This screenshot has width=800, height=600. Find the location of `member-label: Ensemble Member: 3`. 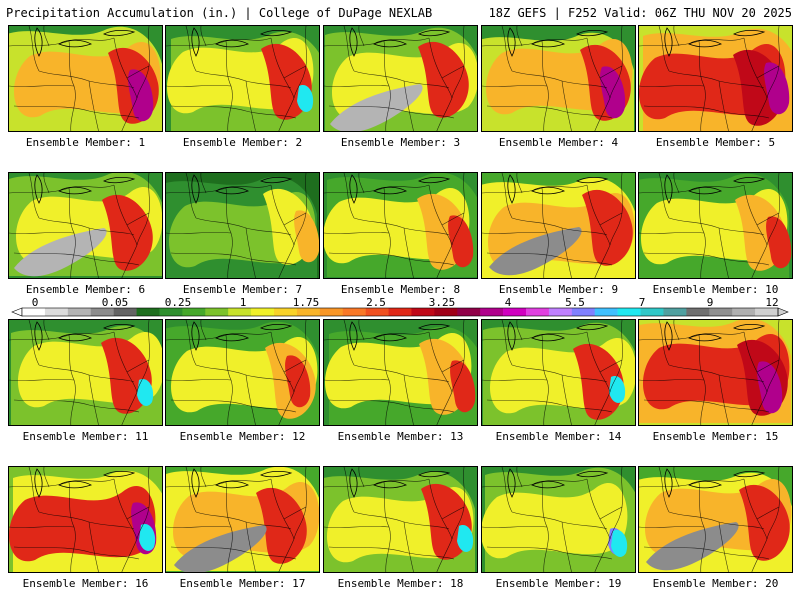

member-label: Ensemble Member: 3 is located at coordinates (400, 142).